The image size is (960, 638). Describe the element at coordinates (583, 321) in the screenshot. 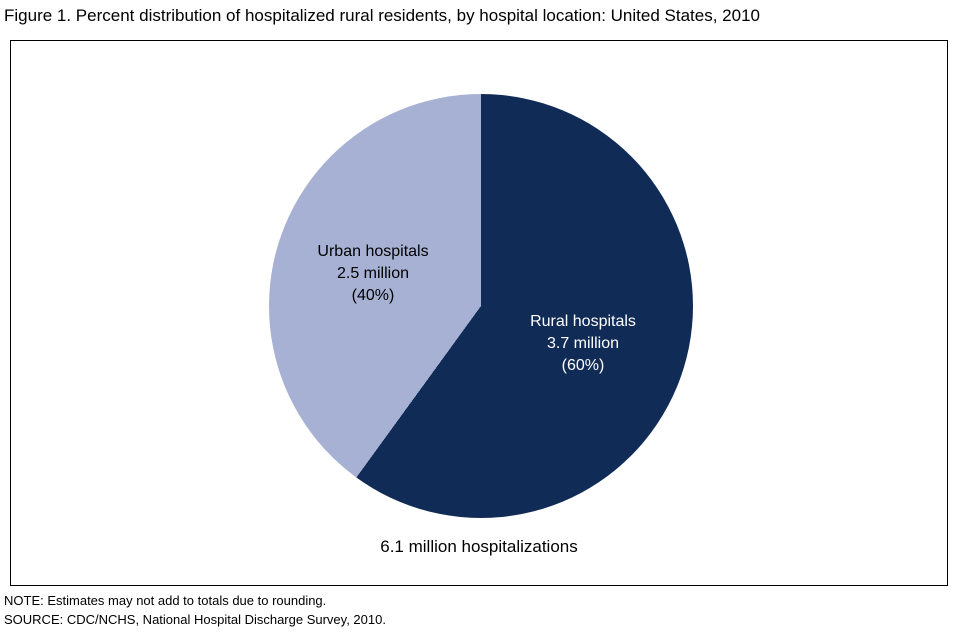

I see `slice-name: Rural hospitals` at that location.